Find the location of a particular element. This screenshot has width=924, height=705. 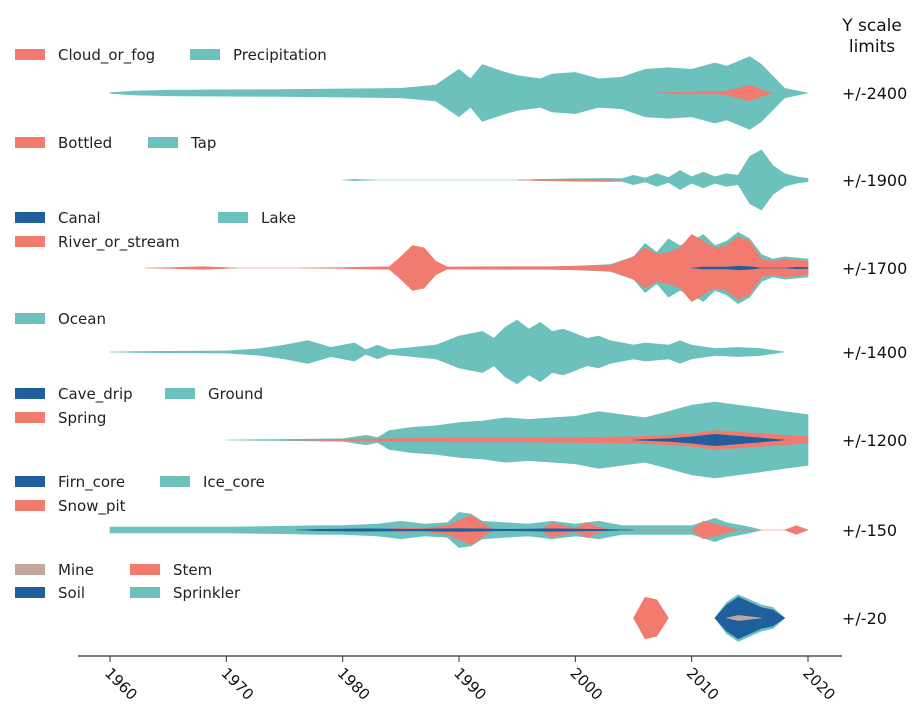

legend-item-precipitation: Precipitation is located at coordinates (258, 55).